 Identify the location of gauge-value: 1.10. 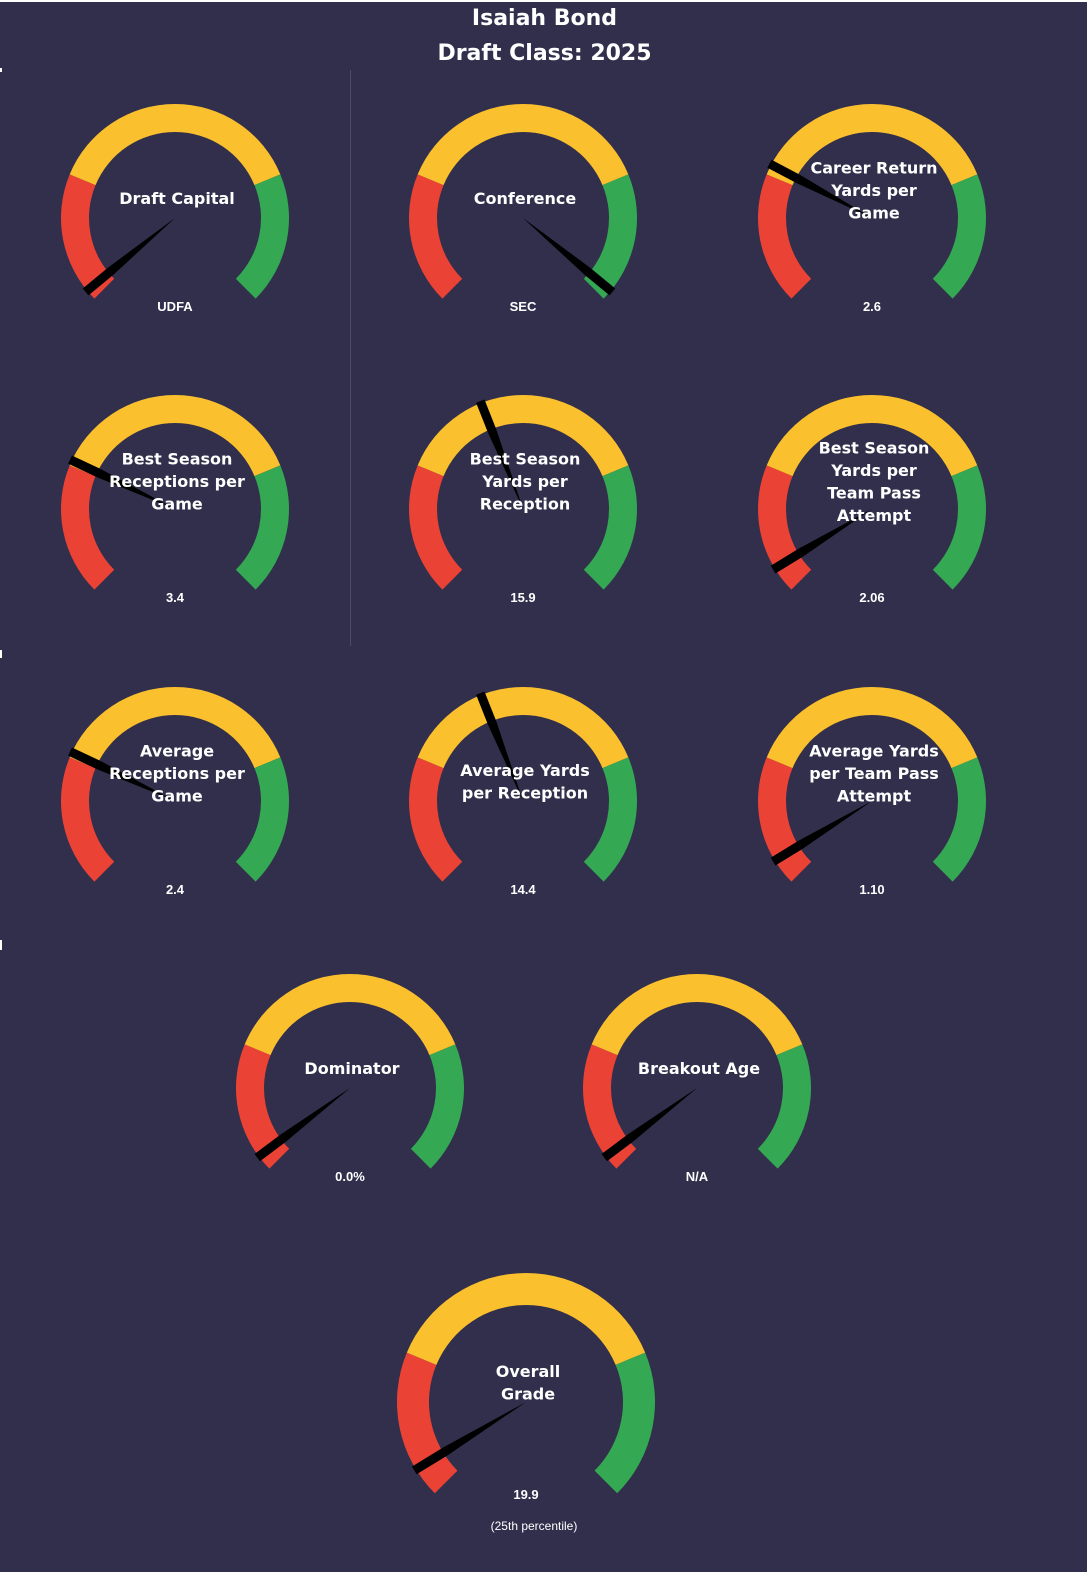
(871, 889).